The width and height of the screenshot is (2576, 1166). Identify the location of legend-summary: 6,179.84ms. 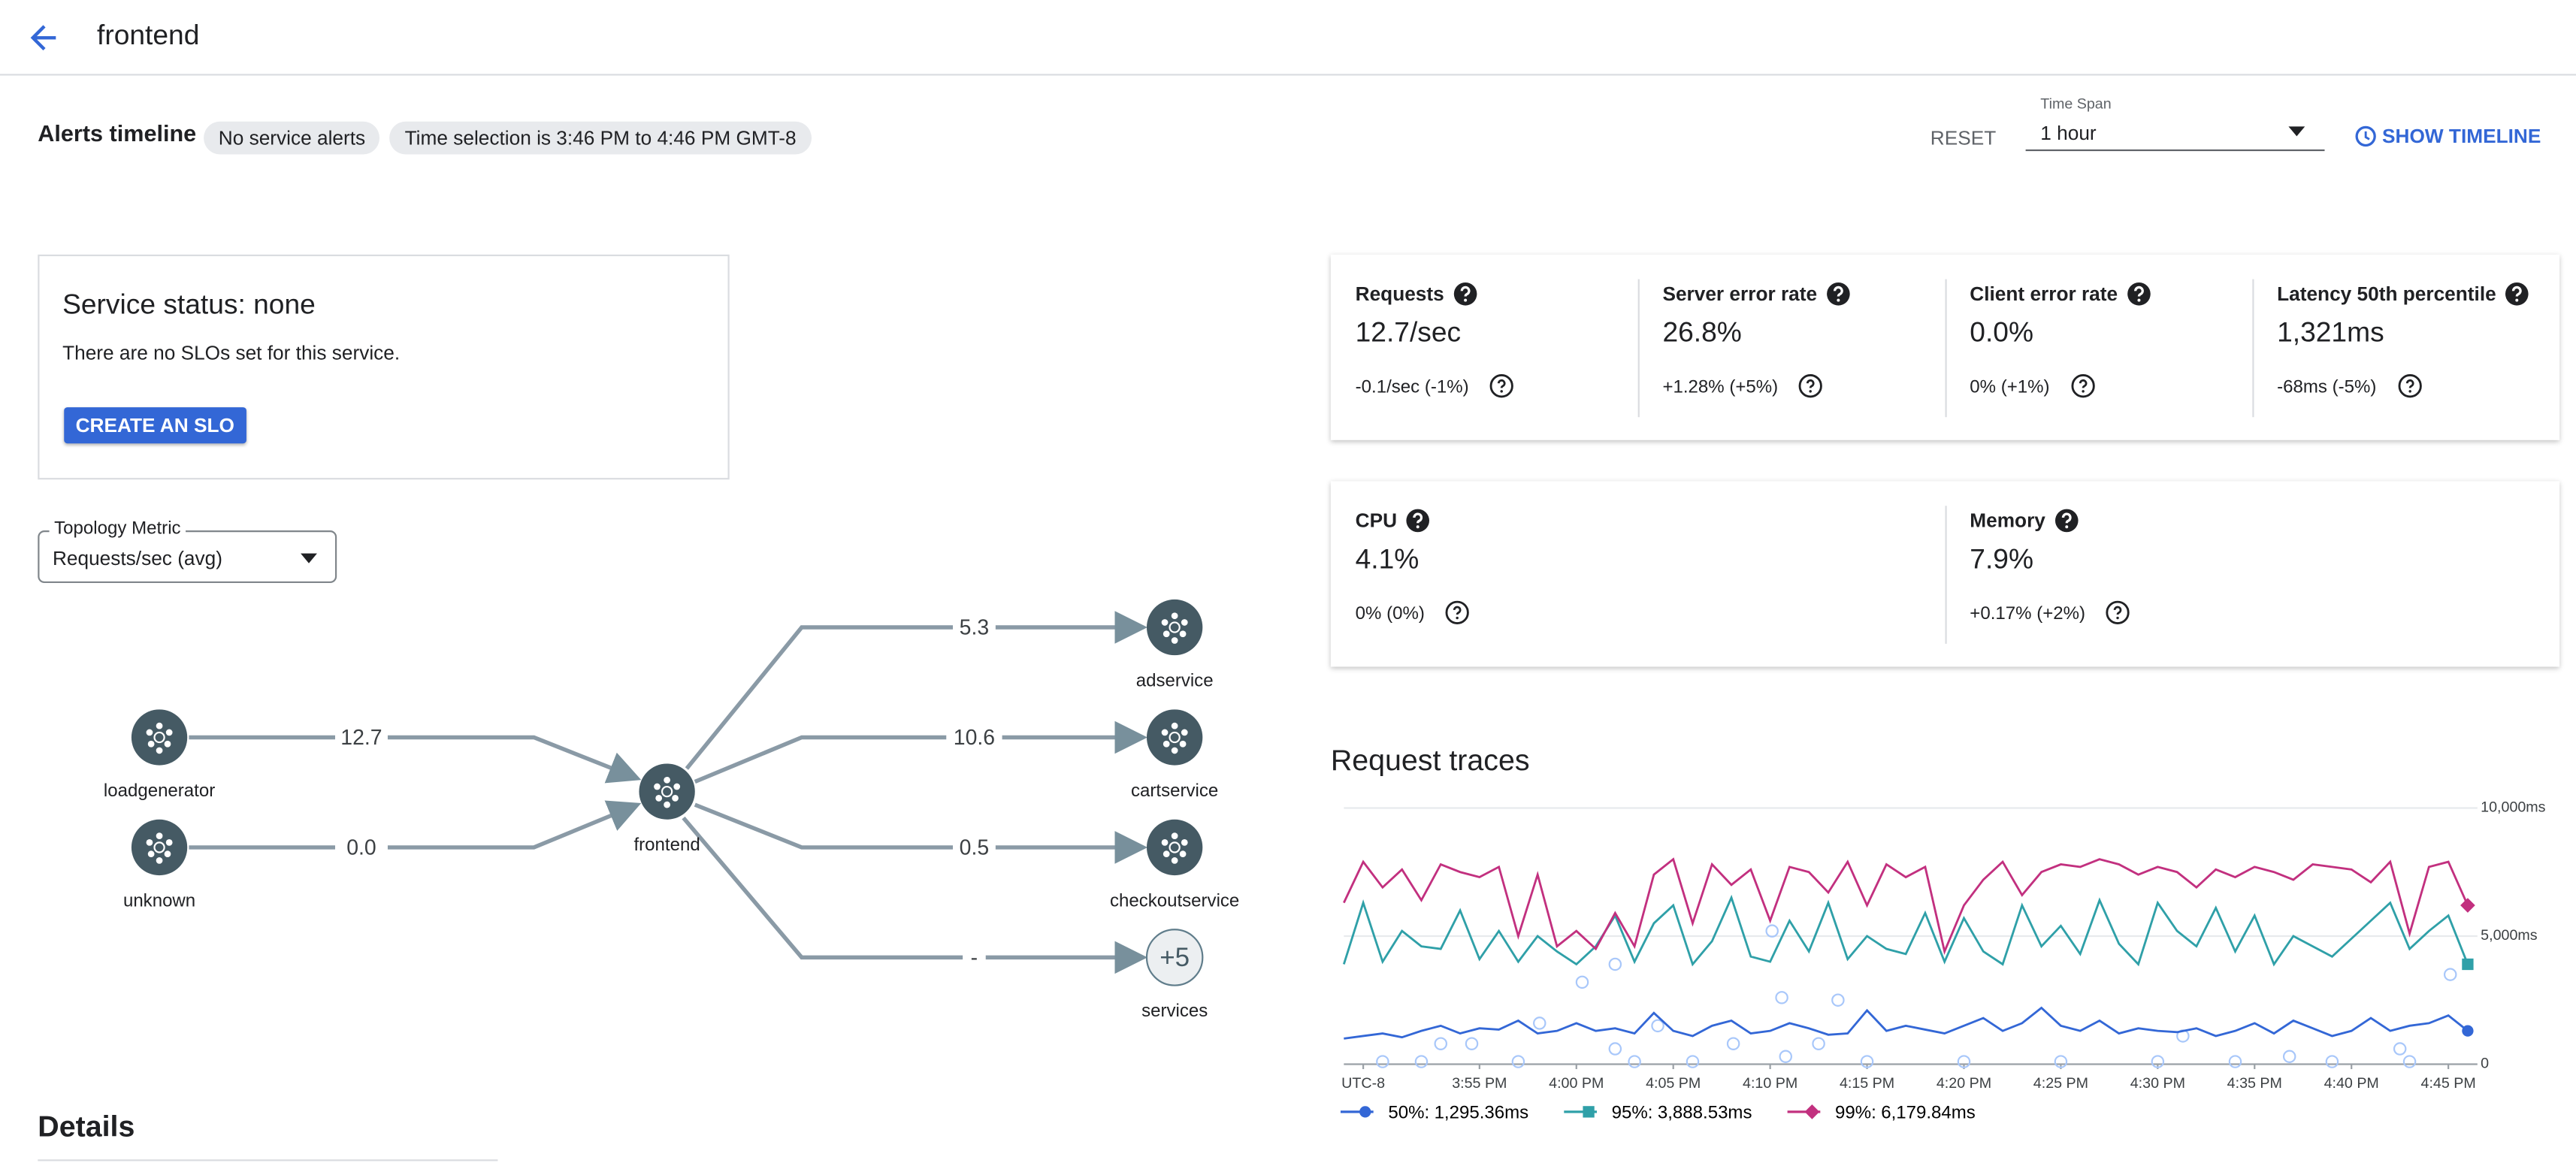
(1929, 1112).